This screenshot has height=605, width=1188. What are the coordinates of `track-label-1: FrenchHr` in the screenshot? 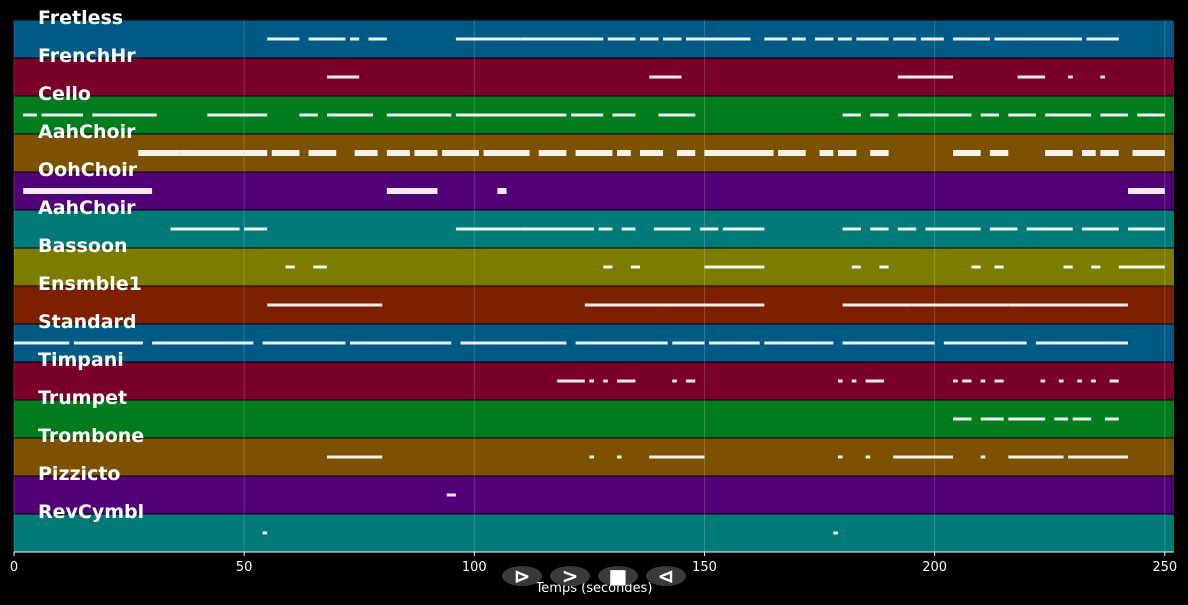 It's located at (87, 56).